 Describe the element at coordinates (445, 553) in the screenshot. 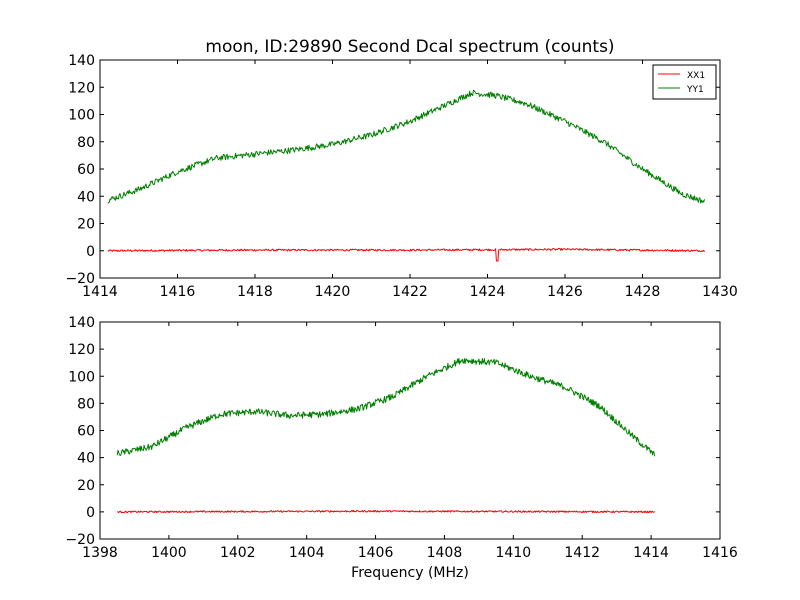

I see `x-tick-label: 1408` at that location.